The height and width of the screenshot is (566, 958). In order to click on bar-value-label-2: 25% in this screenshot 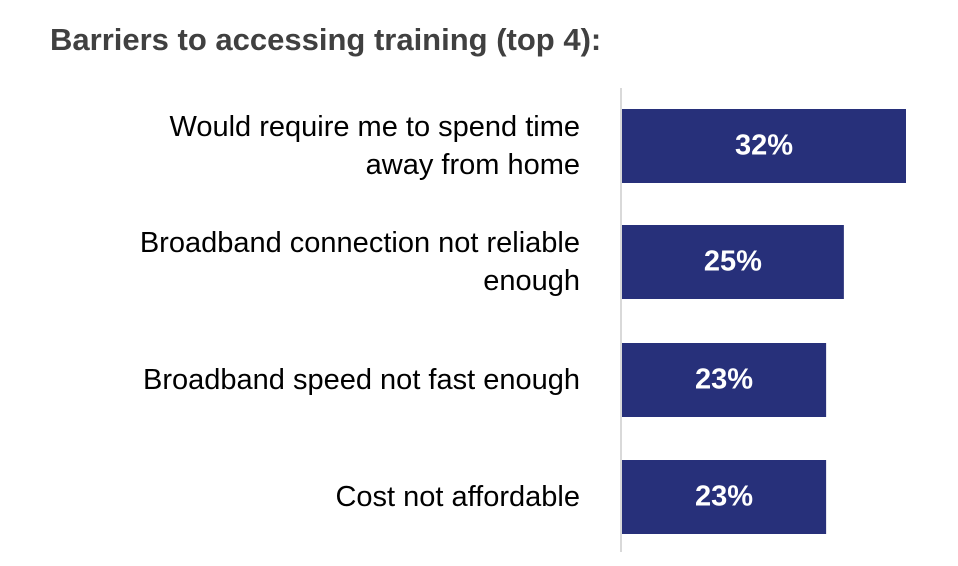, I will do `click(733, 262)`.